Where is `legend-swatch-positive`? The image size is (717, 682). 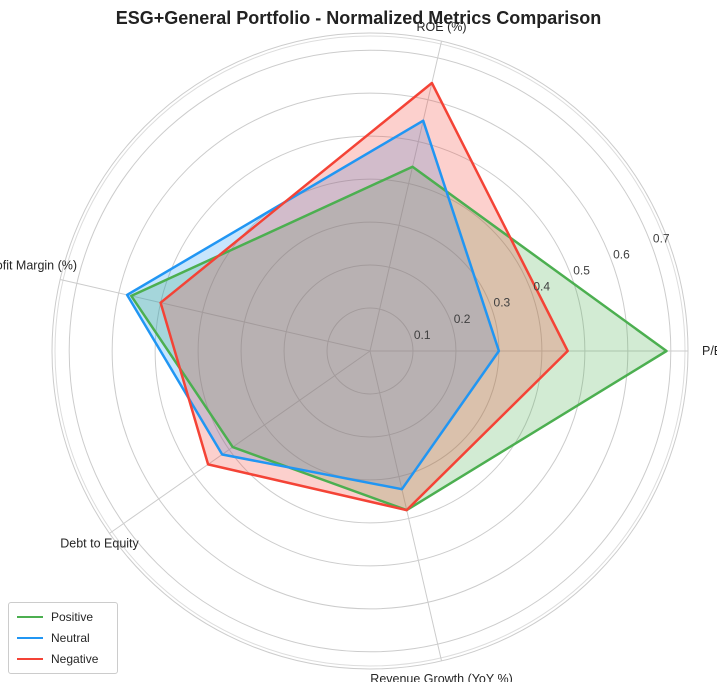 legend-swatch-positive is located at coordinates (30, 617).